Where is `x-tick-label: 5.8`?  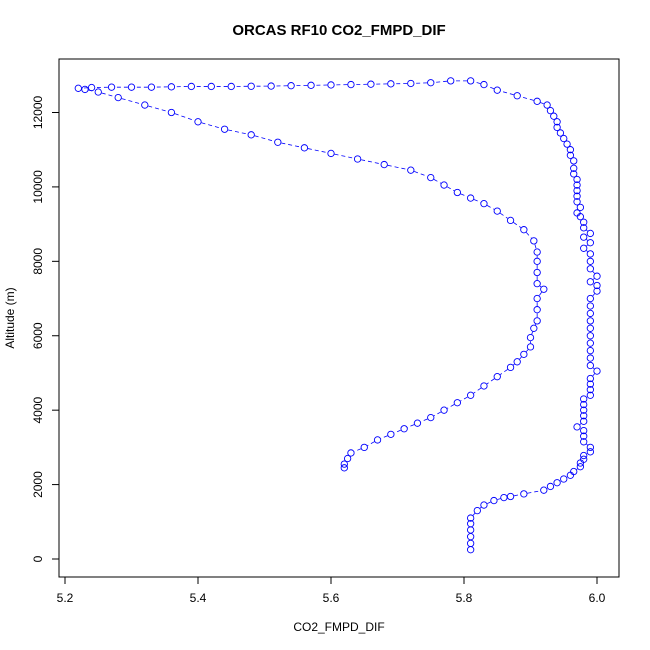 x-tick-label: 5.8 is located at coordinates (464, 598).